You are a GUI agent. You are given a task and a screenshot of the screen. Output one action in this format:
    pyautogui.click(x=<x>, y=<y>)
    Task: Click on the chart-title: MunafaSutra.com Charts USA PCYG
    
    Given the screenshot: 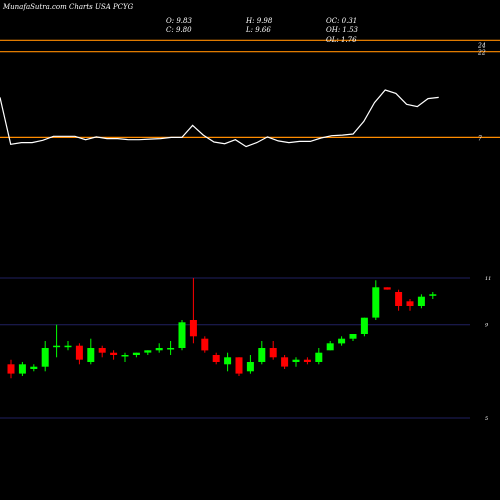 What is the action you would take?
    pyautogui.click(x=68, y=7)
    